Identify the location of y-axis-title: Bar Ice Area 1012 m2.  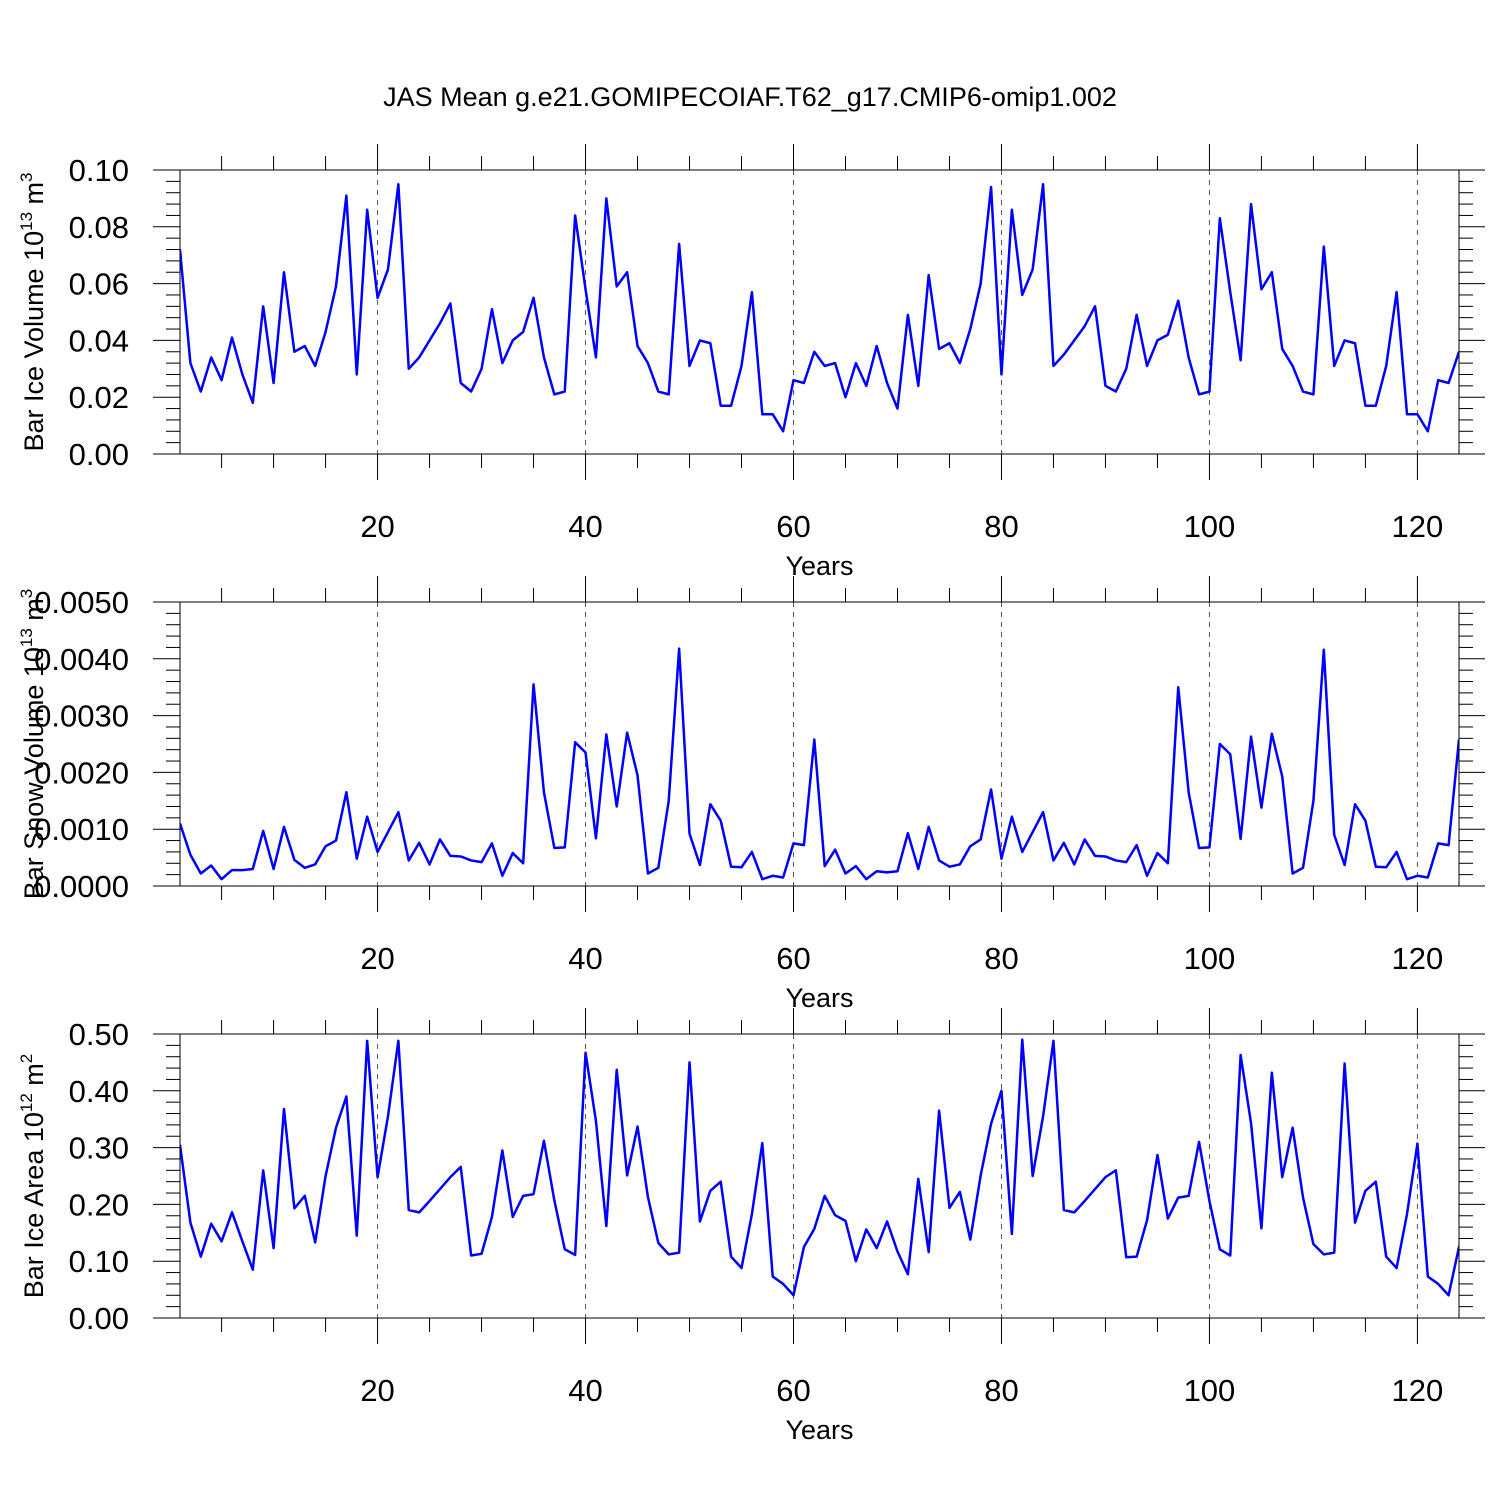
(33, 1176).